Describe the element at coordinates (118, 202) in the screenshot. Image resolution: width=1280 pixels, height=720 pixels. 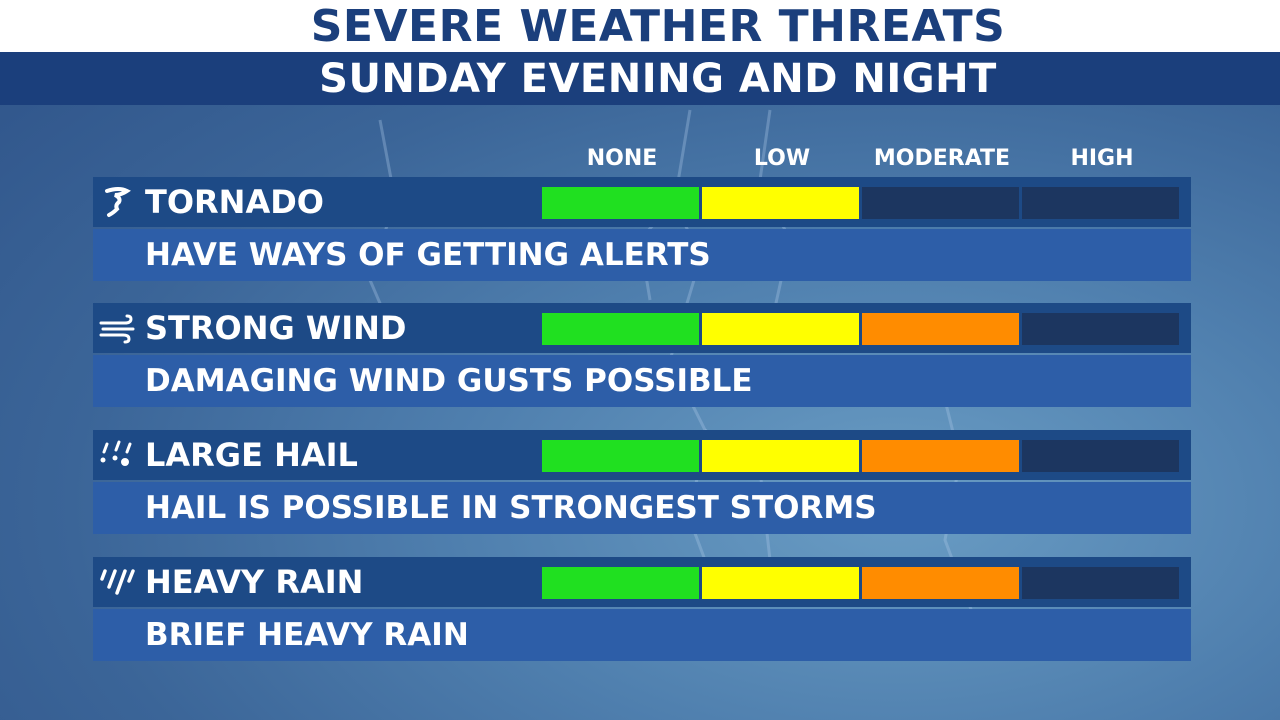
I see `tornado-icon` at that location.